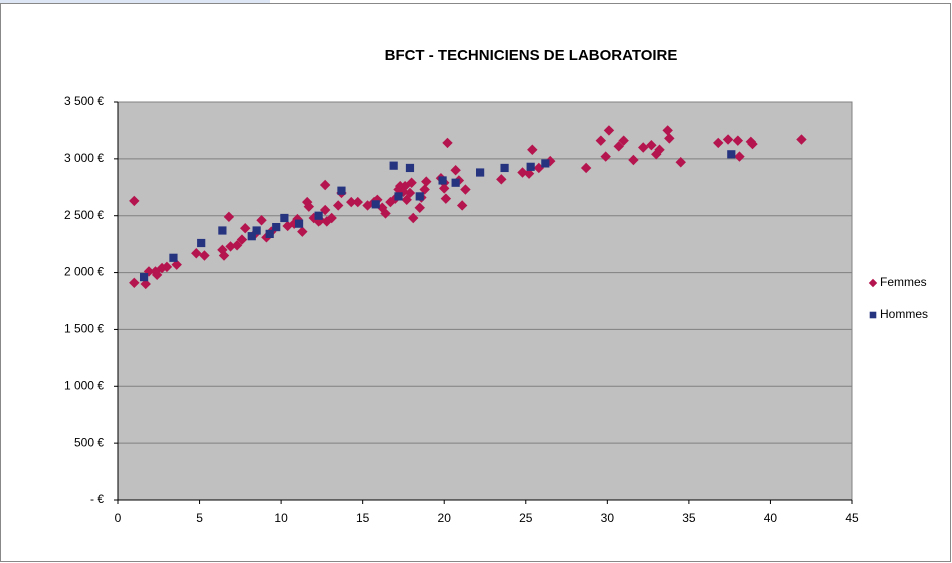 The image size is (952, 563). I want to click on x-tick-label: 0, so click(118, 518).